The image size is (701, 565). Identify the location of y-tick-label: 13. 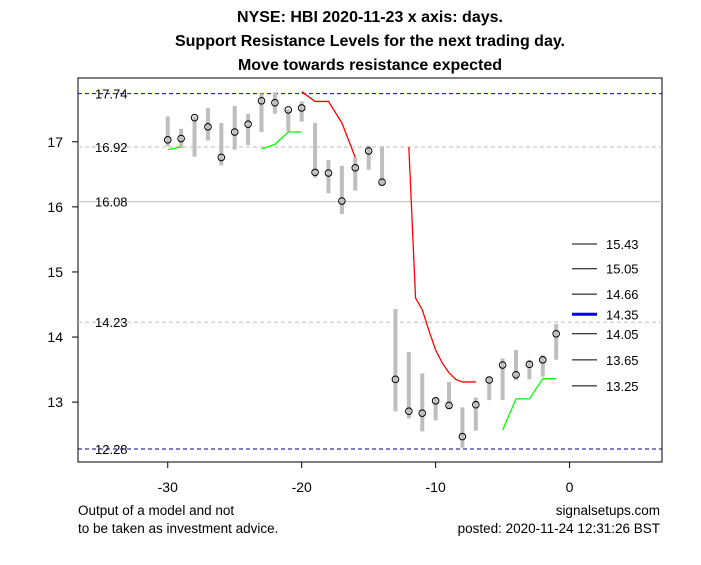
(55, 402).